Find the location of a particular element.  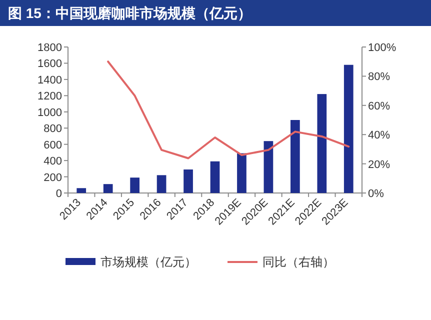

y2-tick-label: 100% is located at coordinates (382, 48).